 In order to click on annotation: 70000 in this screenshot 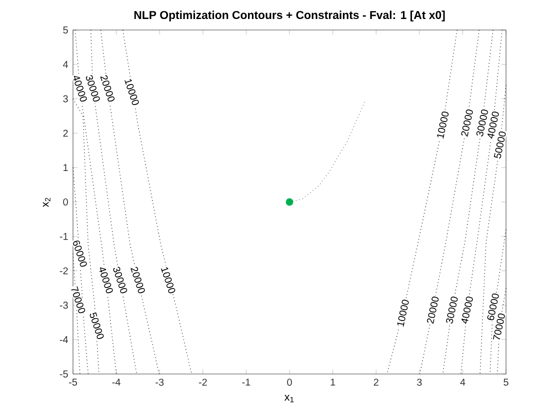, I will do `click(78, 300)`.